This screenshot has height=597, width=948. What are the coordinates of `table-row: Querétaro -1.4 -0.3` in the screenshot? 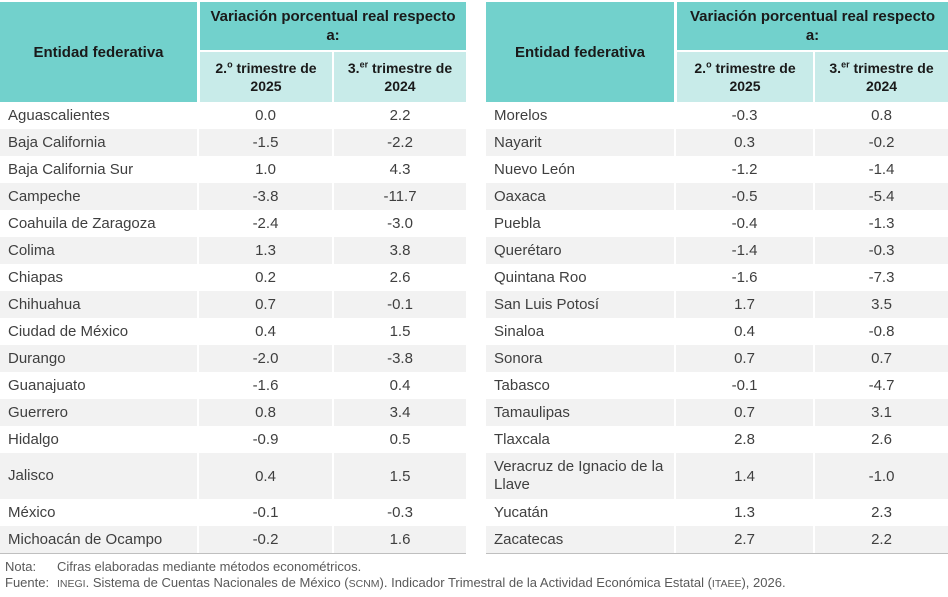 It's located at (717, 250).